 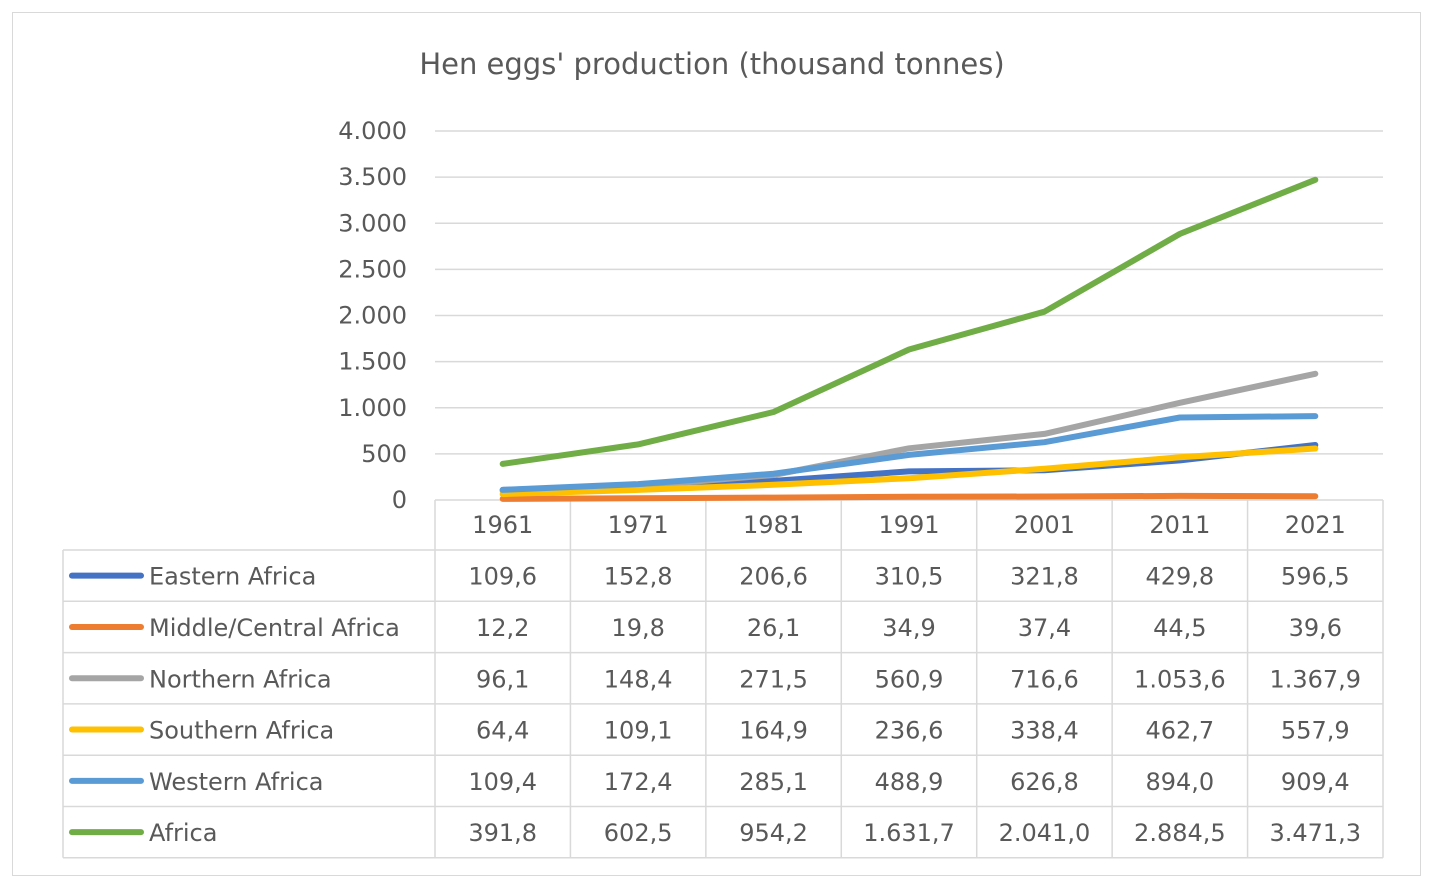 What do you see at coordinates (1315, 782) in the screenshot?
I see `data-cell: 909,4` at bounding box center [1315, 782].